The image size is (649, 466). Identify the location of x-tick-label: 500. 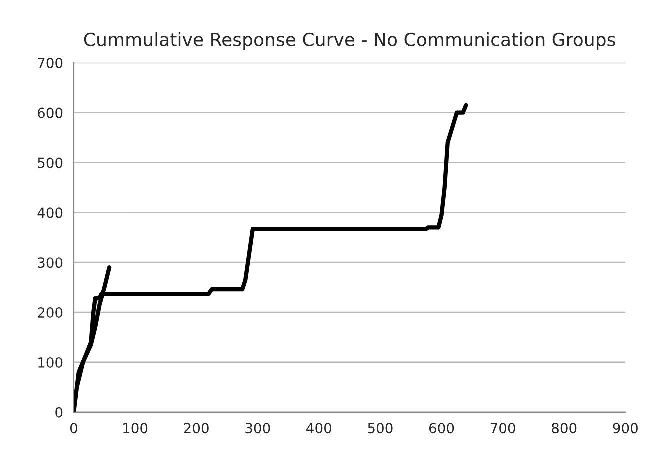
(380, 428).